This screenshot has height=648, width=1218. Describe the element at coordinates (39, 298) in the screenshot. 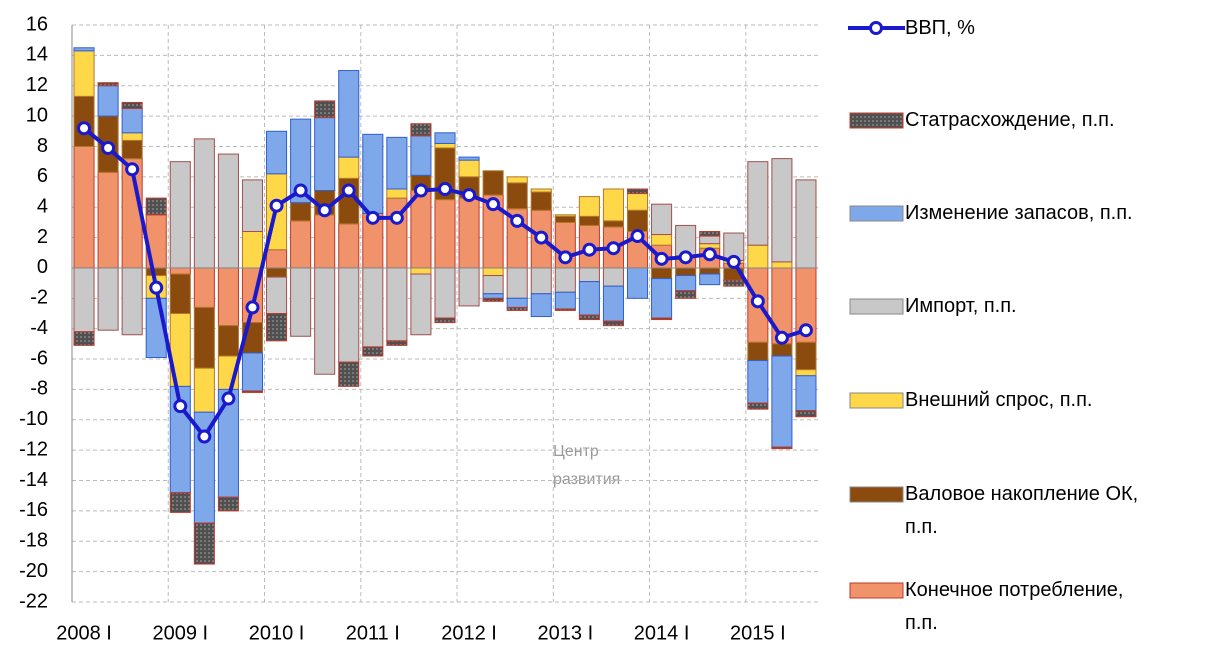

I see `y-tick-label: -2` at that location.